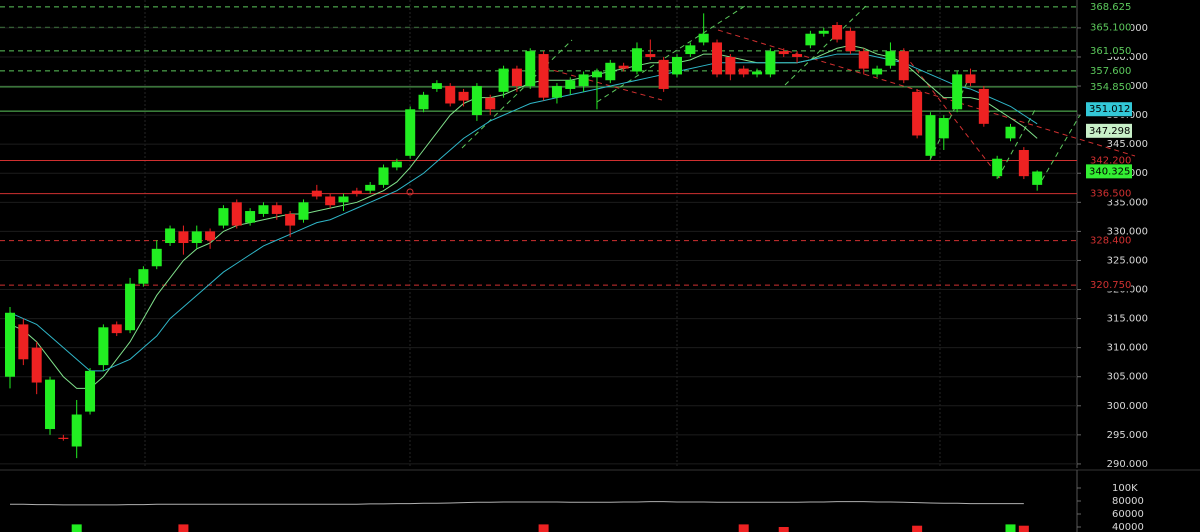 The width and height of the screenshot is (1200, 532). What do you see at coordinates (410, 192) in the screenshot?
I see `marker` at bounding box center [410, 192].